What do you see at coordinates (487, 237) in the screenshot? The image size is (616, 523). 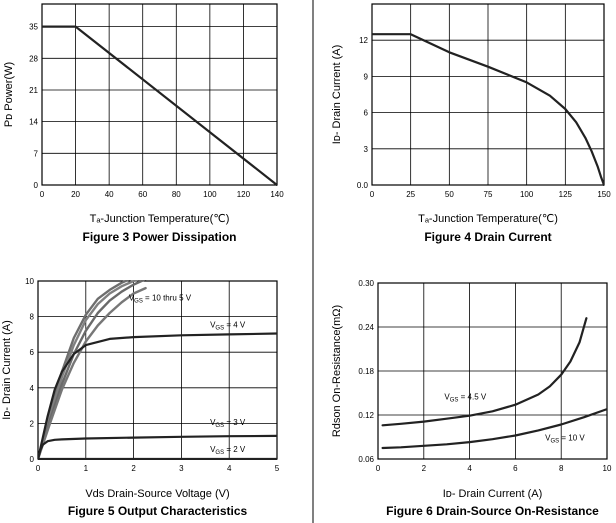 I see `figure-title: Figure 4 Drain Current` at bounding box center [487, 237].